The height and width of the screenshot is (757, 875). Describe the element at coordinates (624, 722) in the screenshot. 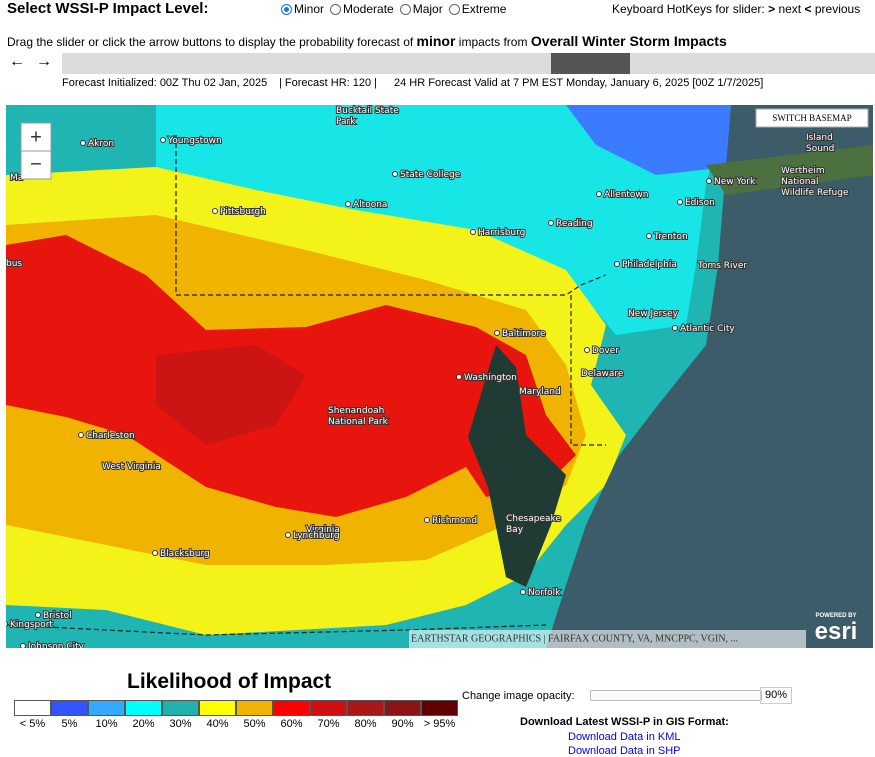

I see `download-title: Download Latest WSSI-P in GIS Format:` at that location.